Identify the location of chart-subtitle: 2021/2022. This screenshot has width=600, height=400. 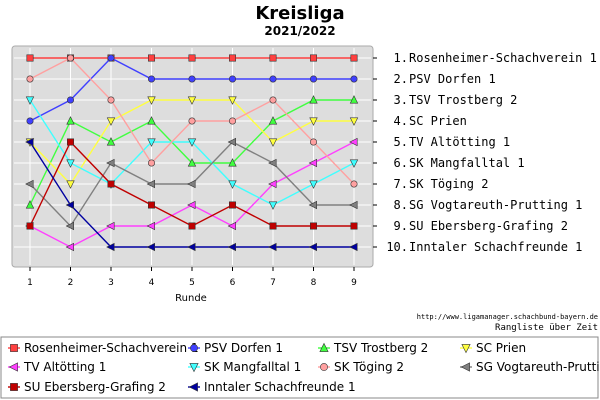
(299, 31).